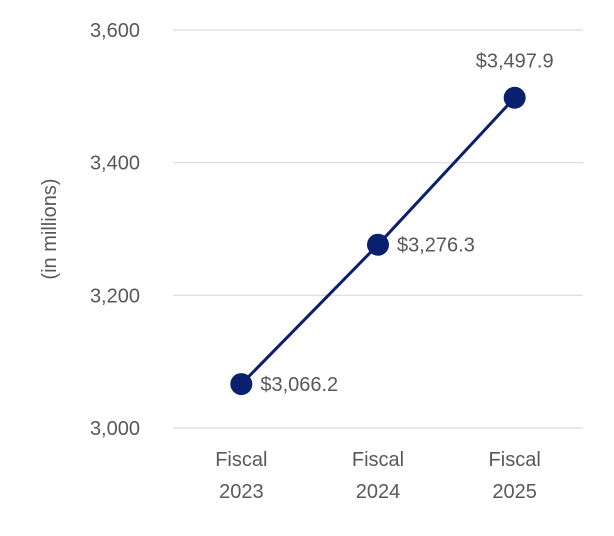 This screenshot has height=536, width=614. What do you see at coordinates (515, 62) in the screenshot?
I see `data-label: $3,497.9` at bounding box center [515, 62].